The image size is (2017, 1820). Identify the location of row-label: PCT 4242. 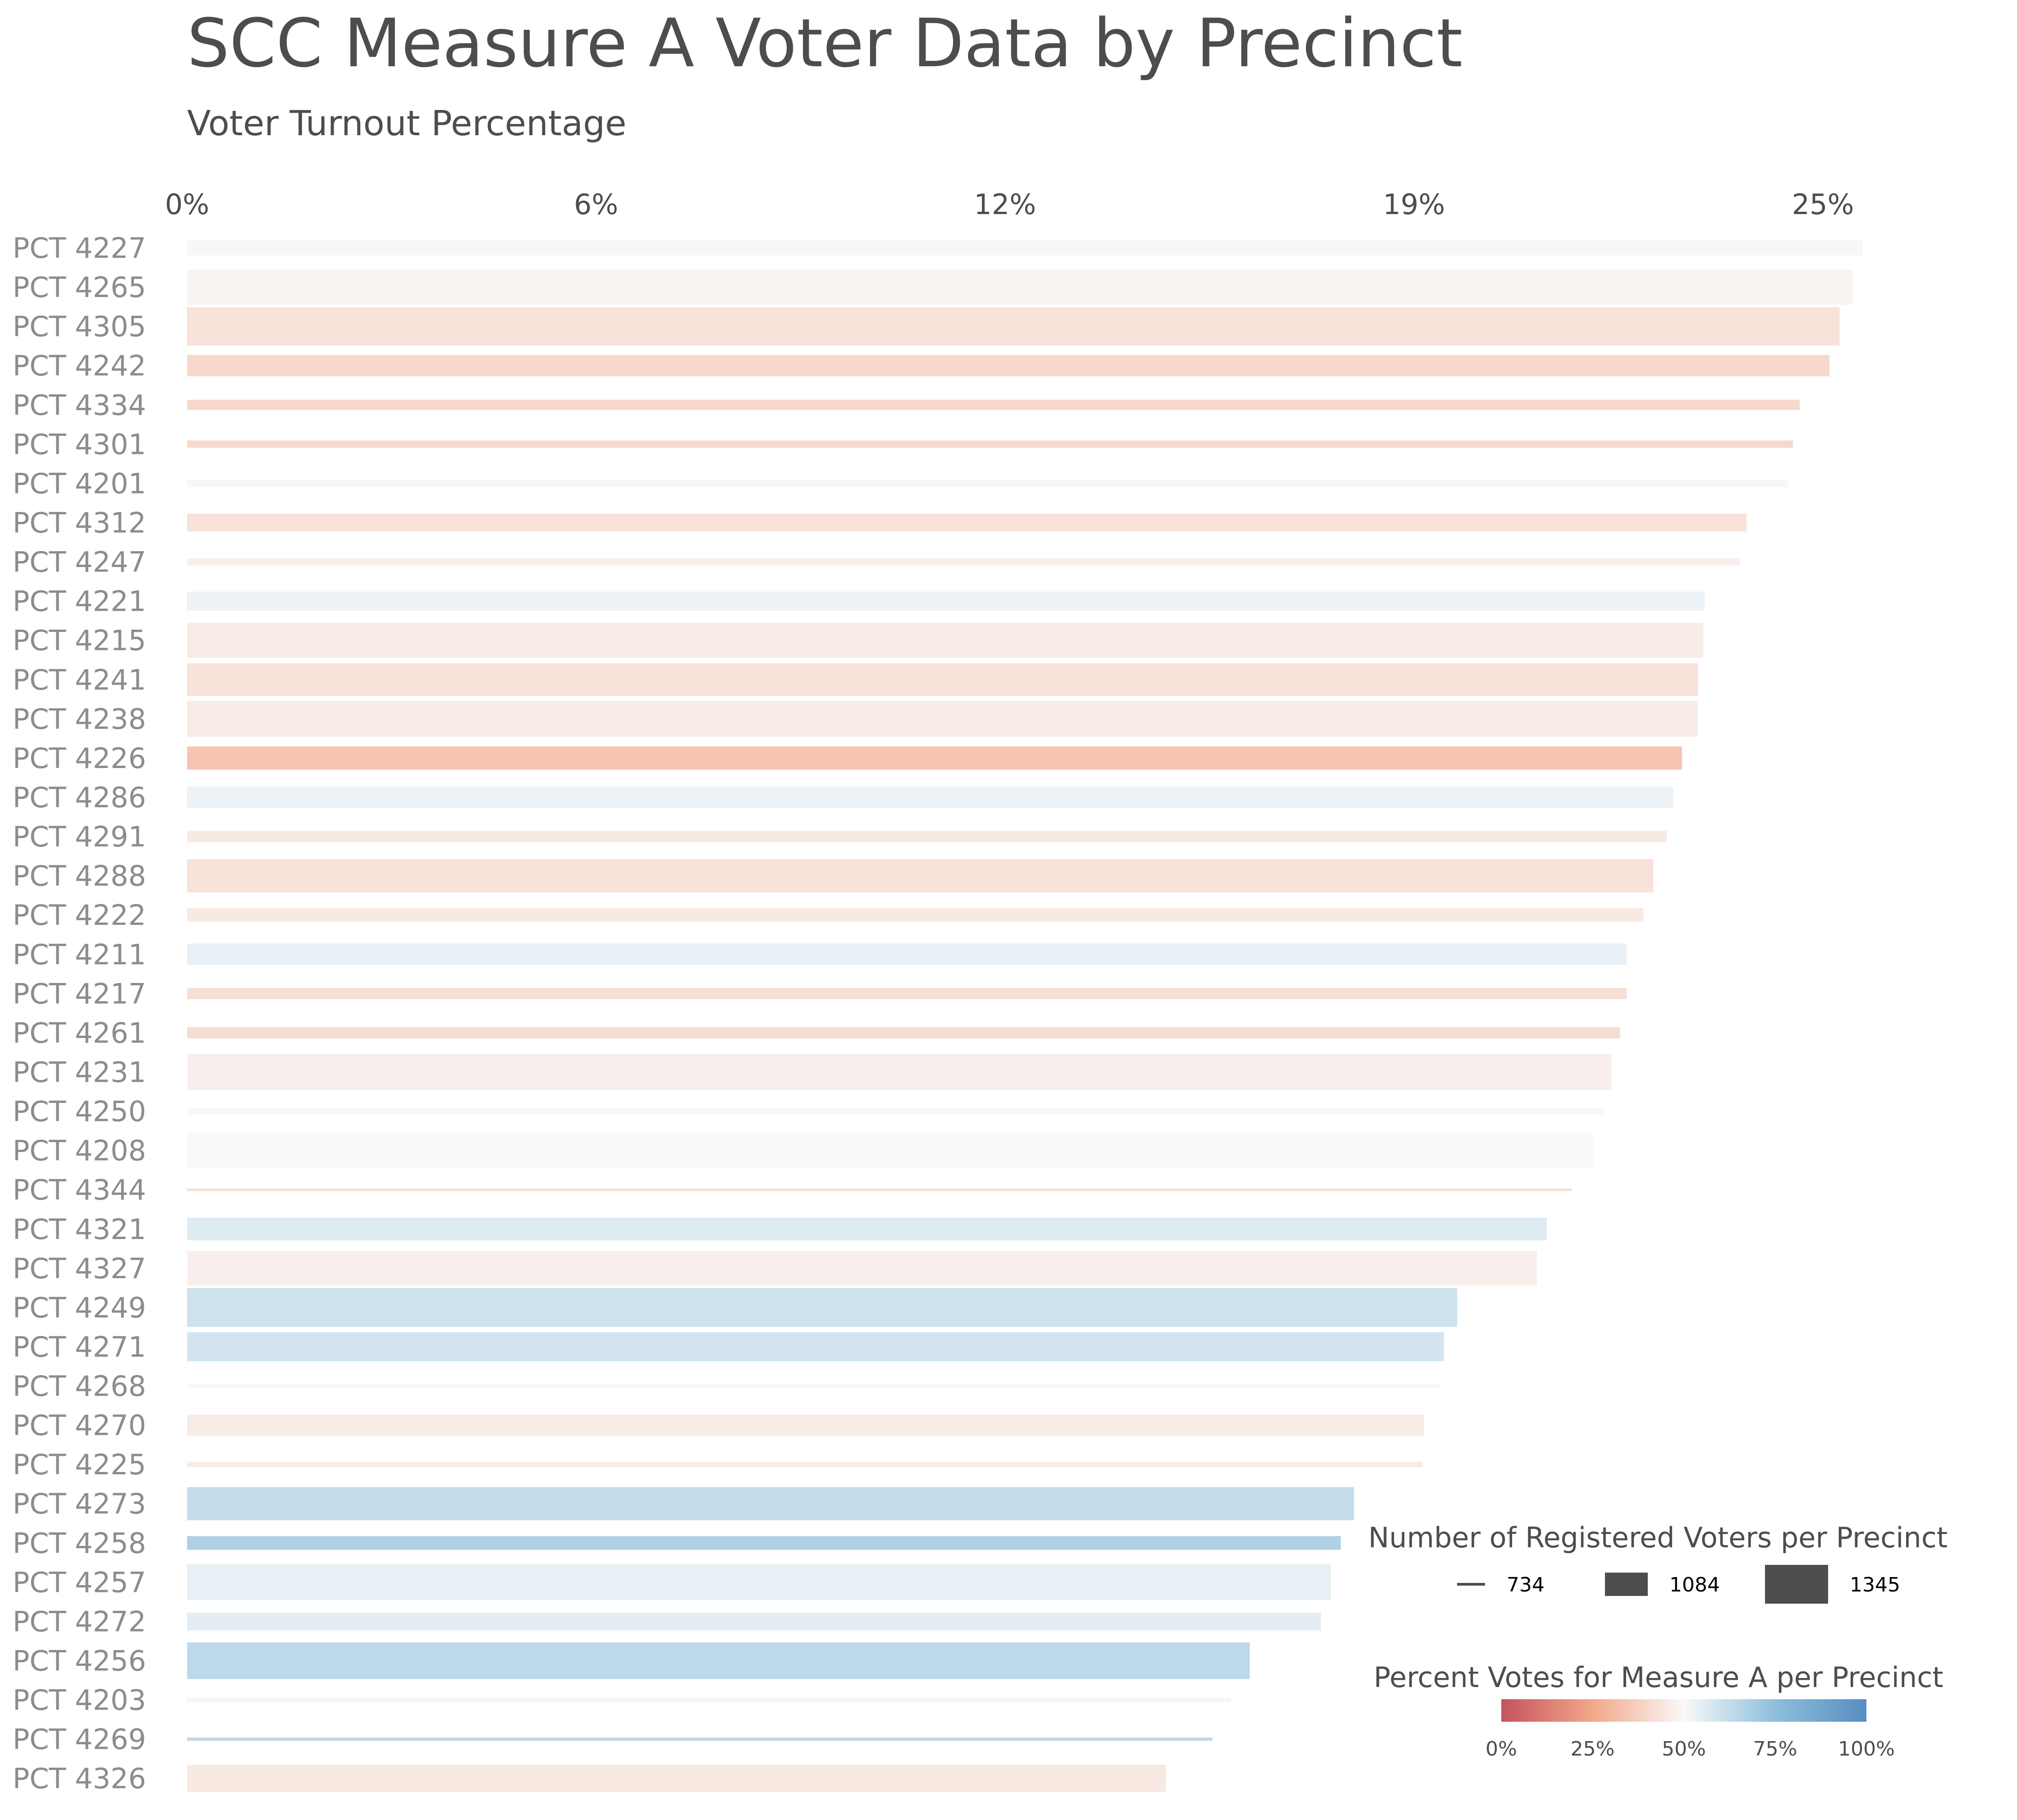
(79, 365).